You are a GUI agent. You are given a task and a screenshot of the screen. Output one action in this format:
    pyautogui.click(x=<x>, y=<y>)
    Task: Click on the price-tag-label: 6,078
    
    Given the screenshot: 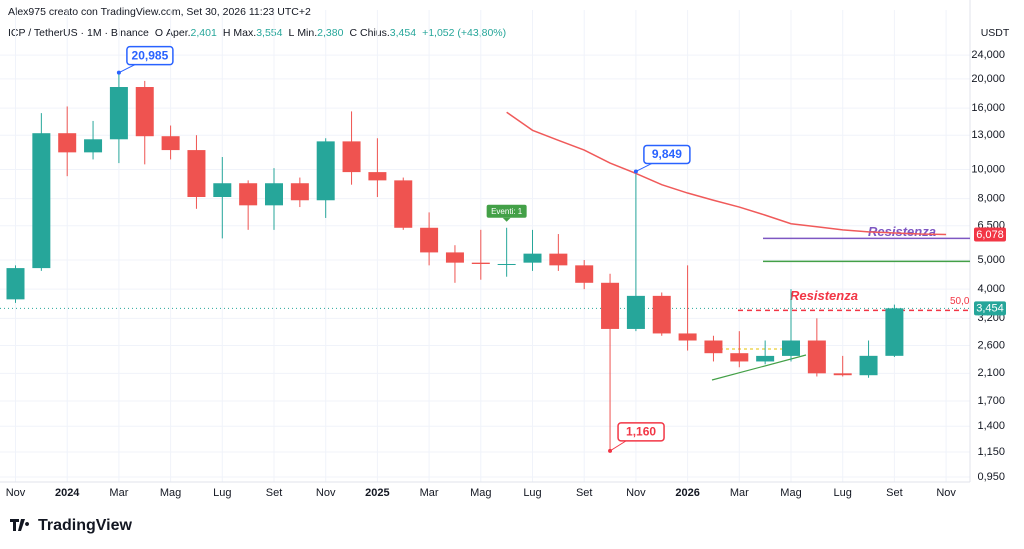 What is the action you would take?
    pyautogui.click(x=990, y=235)
    